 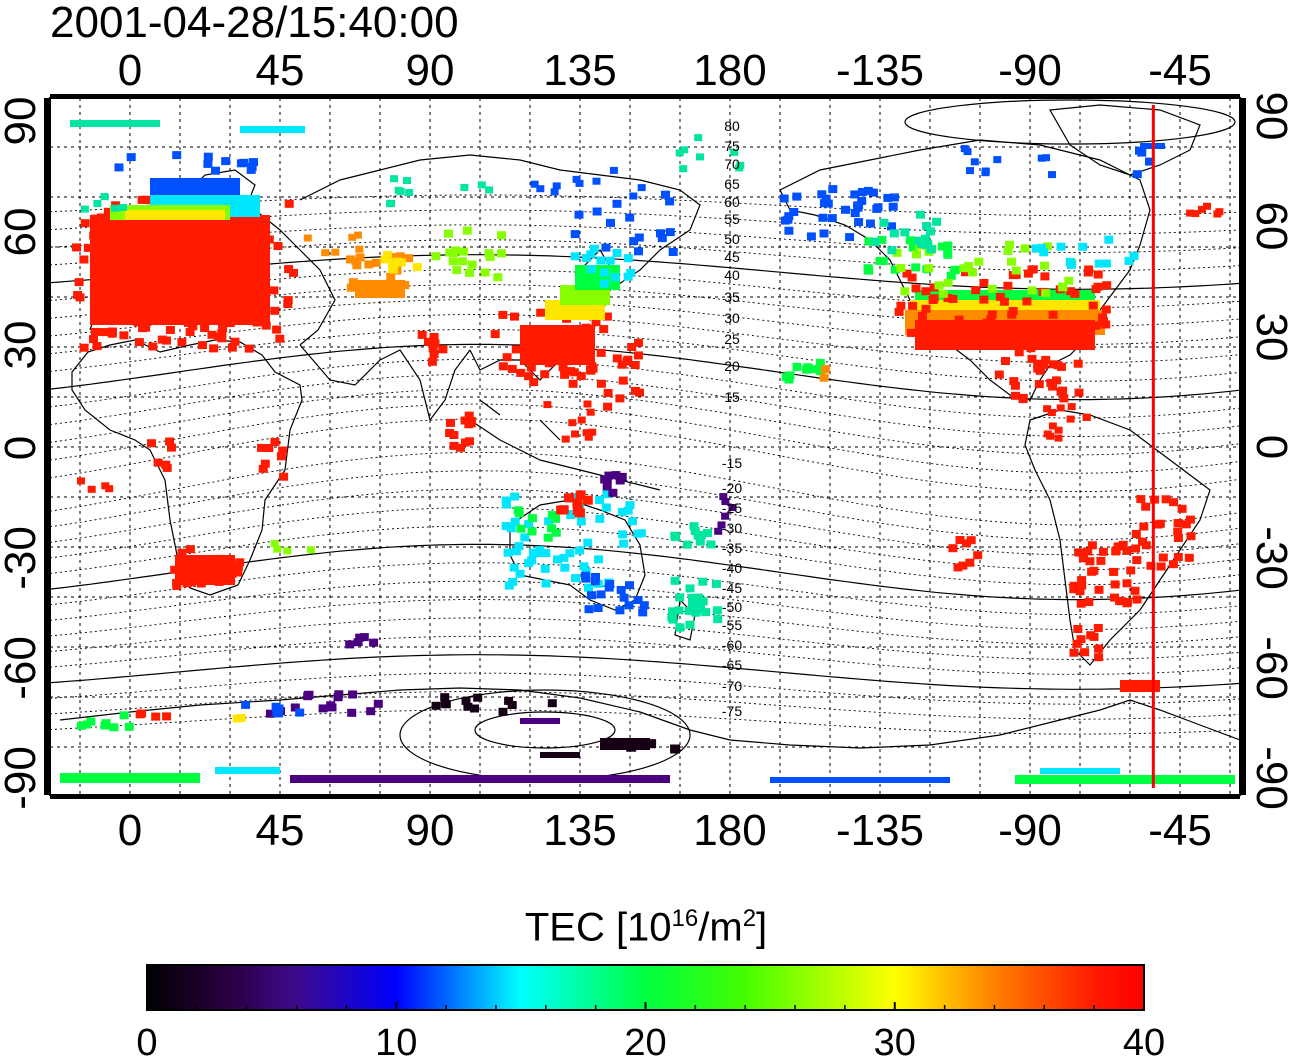 What do you see at coordinates (430, 830) in the screenshot?
I see `bottom-axis-label: 90` at bounding box center [430, 830].